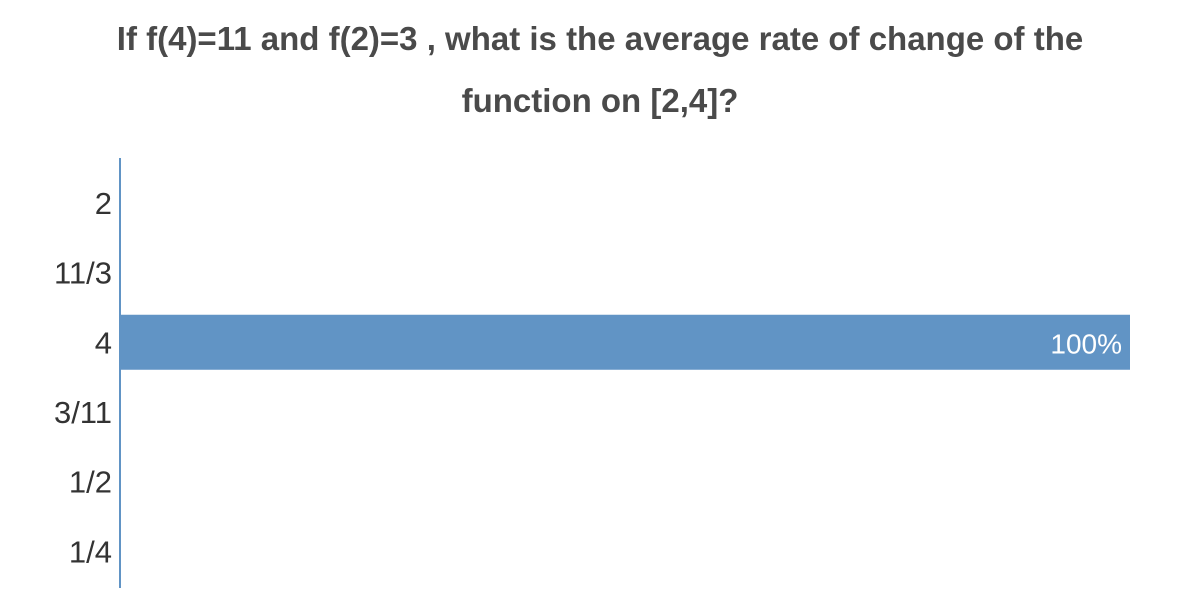 The width and height of the screenshot is (1200, 604). I want to click on chart-title-line-2: function on [2,4]?, so click(600, 100).